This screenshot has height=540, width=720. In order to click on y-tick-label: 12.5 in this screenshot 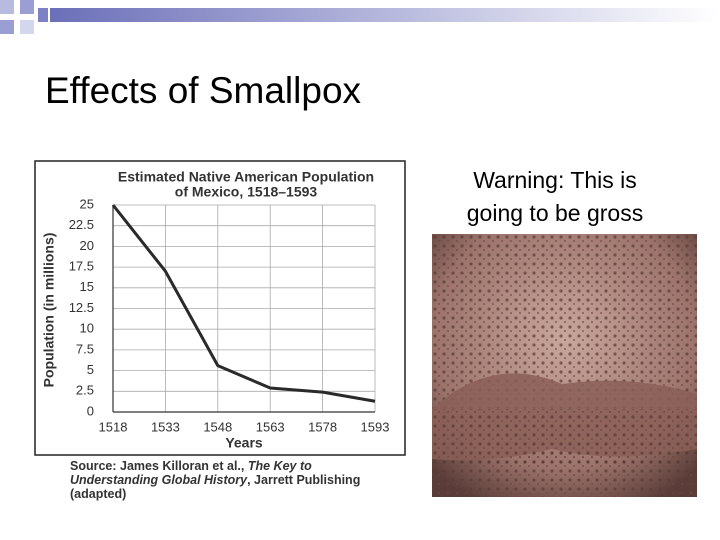, I will do `click(81, 307)`.